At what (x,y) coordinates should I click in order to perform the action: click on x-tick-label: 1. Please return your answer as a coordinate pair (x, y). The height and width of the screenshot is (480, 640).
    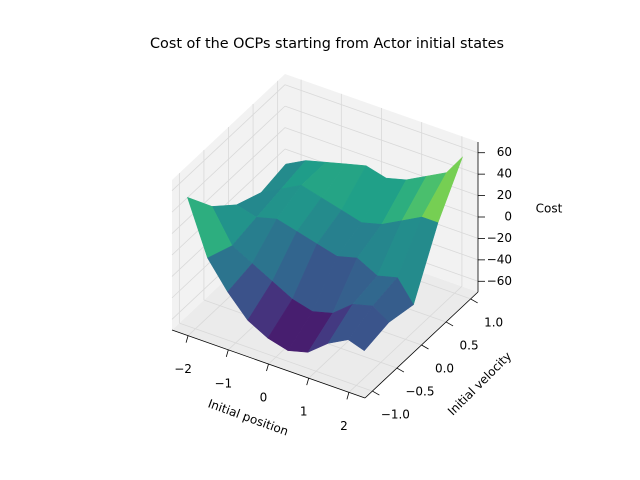
    Looking at the image, I should click on (304, 412).